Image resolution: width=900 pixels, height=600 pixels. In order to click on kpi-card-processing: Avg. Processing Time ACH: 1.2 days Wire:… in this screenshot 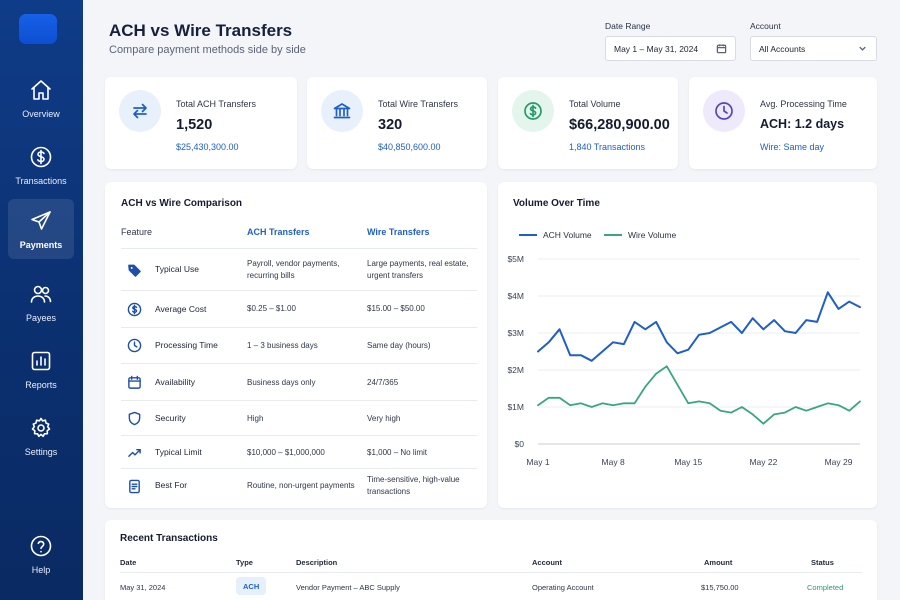, I will do `click(783, 123)`.